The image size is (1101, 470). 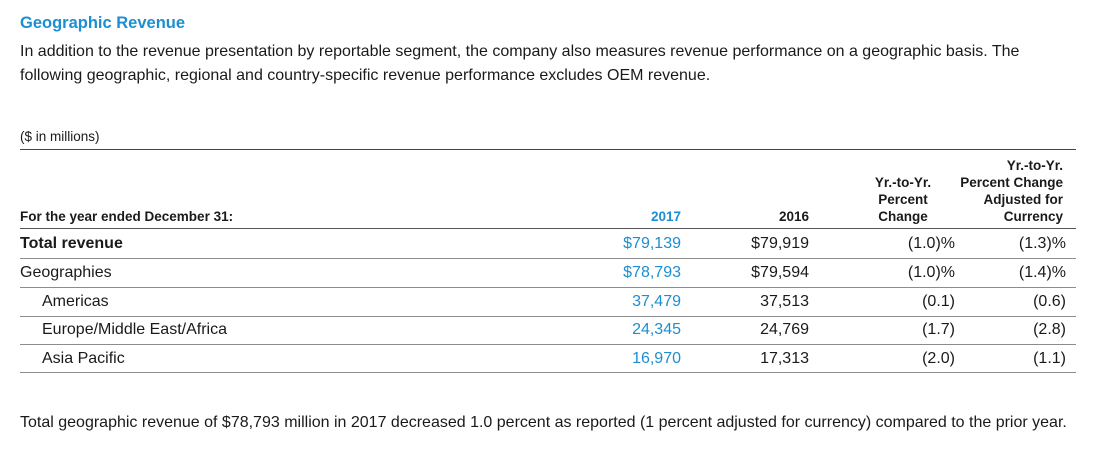 I want to click on value-adj-change: (0.6), so click(x=1049, y=301).